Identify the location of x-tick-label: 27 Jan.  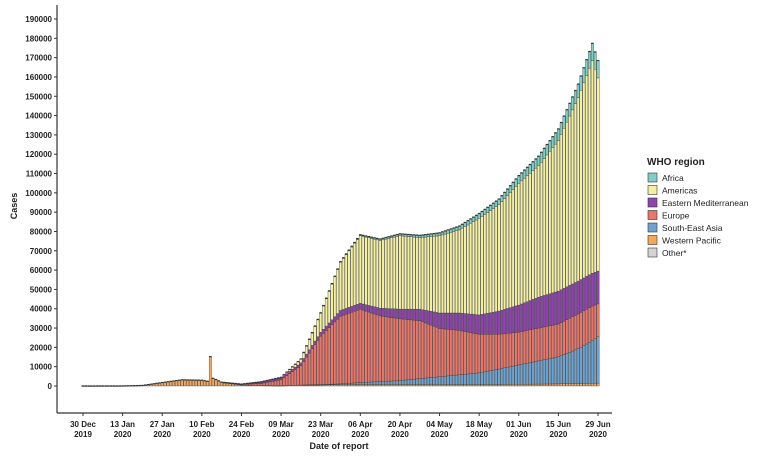
(162, 424).